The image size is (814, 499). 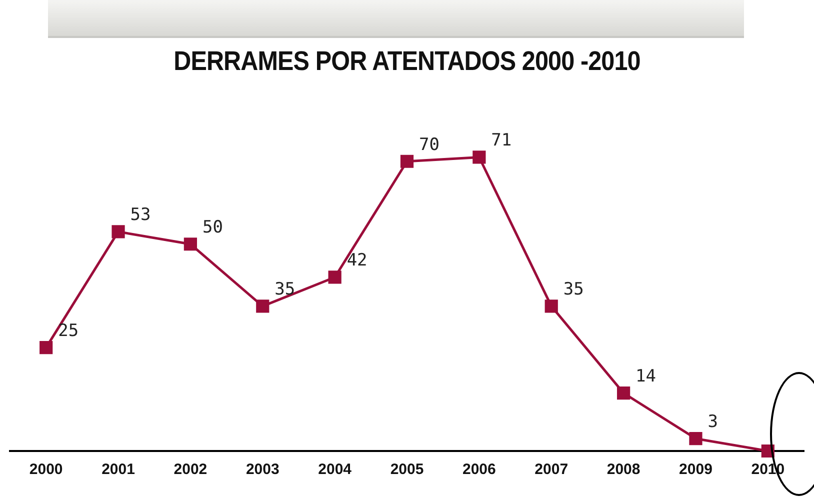 I want to click on data-label: 14, so click(x=646, y=376).